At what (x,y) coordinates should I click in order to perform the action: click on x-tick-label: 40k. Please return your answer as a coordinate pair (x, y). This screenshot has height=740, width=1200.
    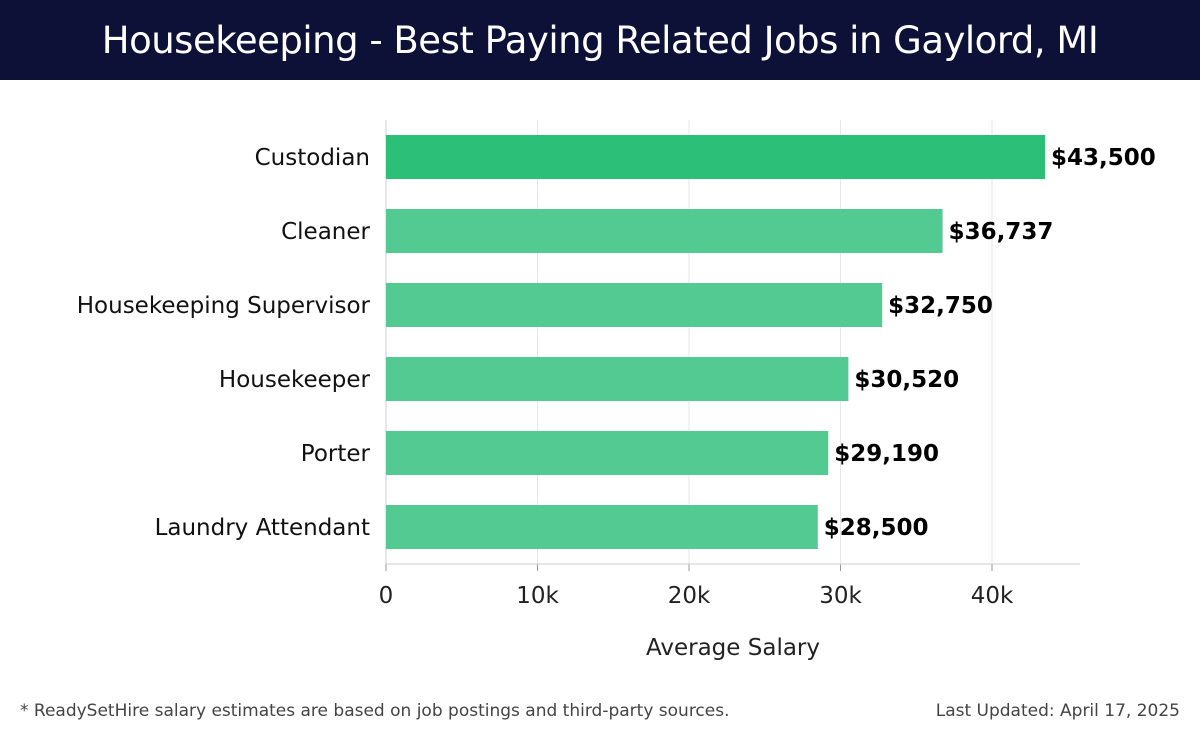
    Looking at the image, I should click on (992, 596).